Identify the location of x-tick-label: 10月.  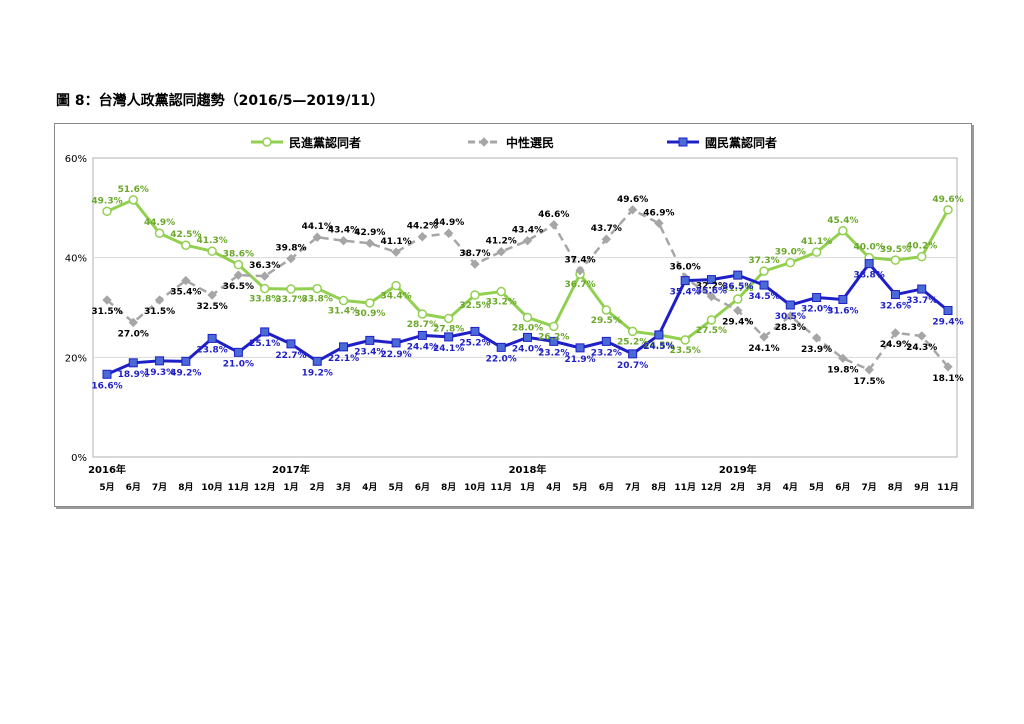
(212, 487).